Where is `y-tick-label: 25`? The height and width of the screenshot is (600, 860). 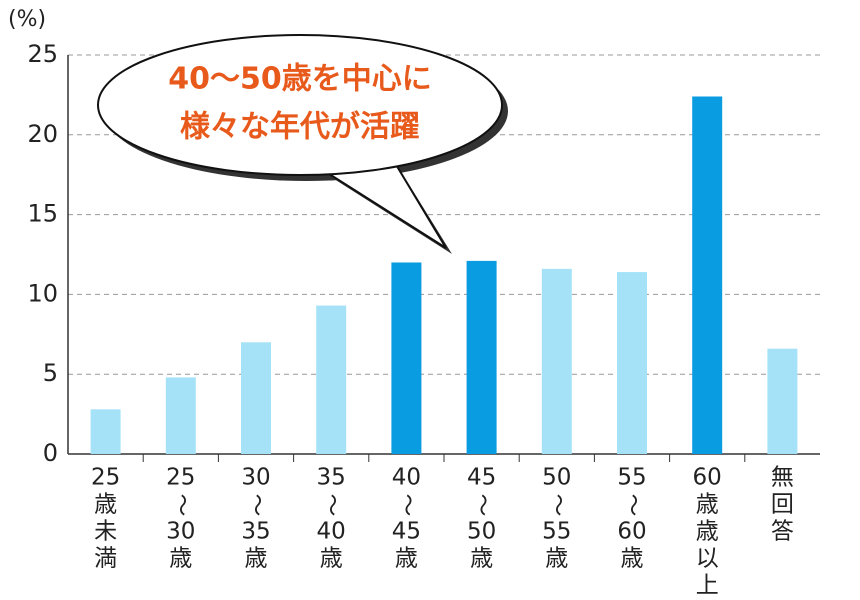
y-tick-label: 25 is located at coordinates (42, 54).